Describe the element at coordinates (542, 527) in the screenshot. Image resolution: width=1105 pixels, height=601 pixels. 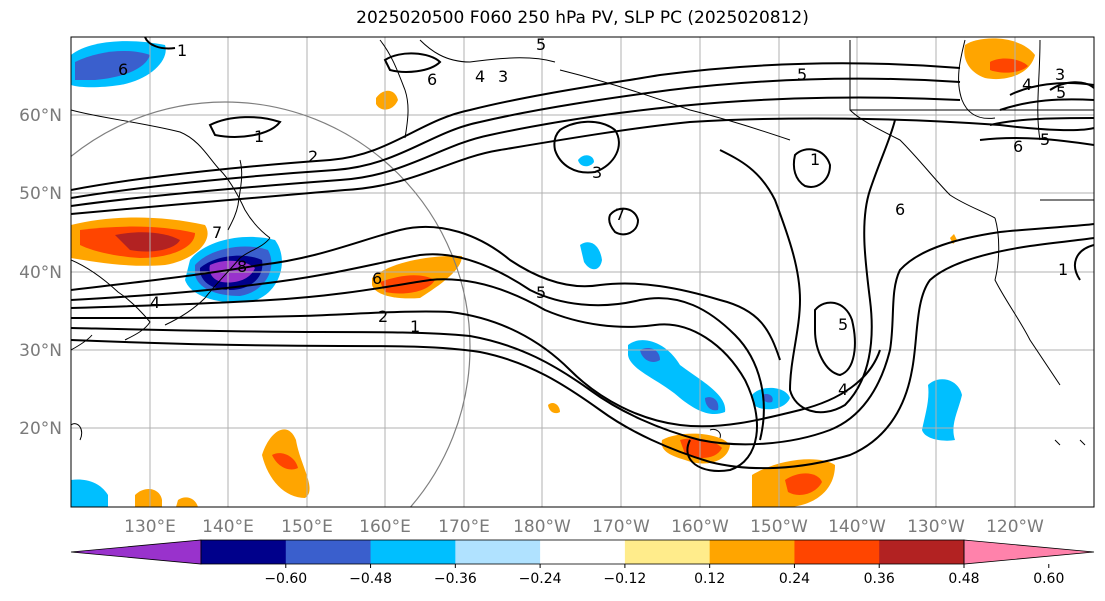
I see `lon-label: 180°W` at that location.